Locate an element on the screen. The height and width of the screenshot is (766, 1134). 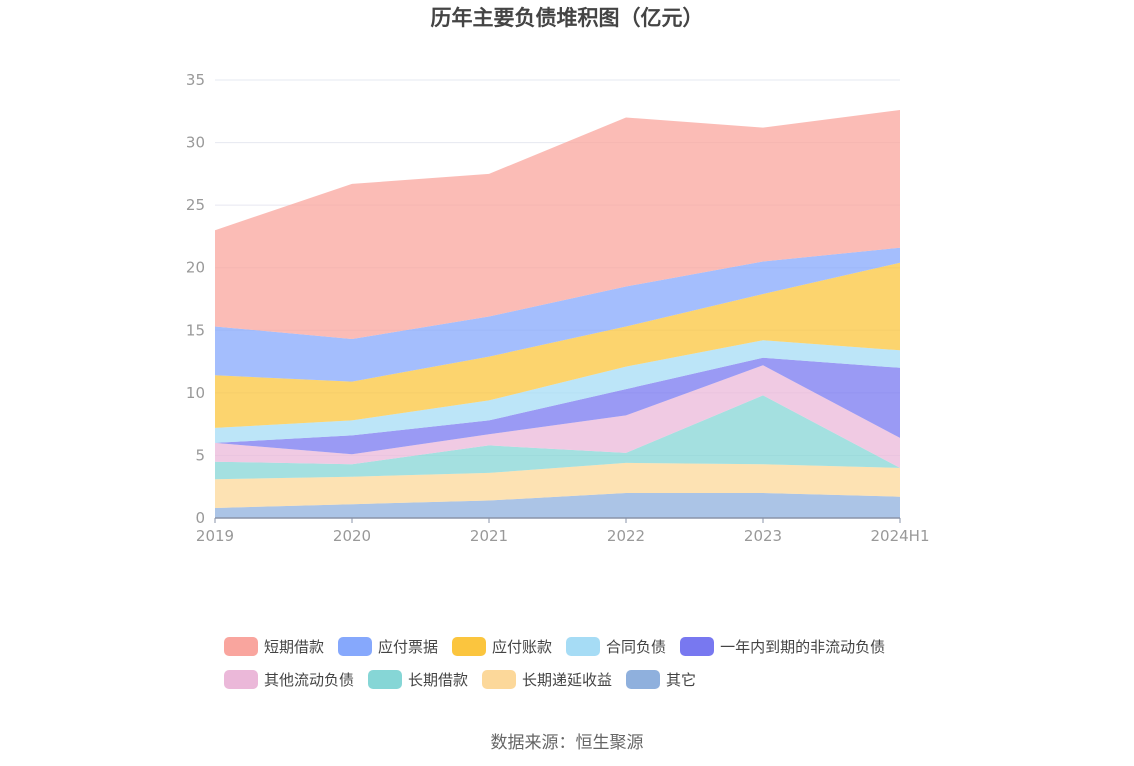
legend-item: 应付票据 is located at coordinates (388, 646).